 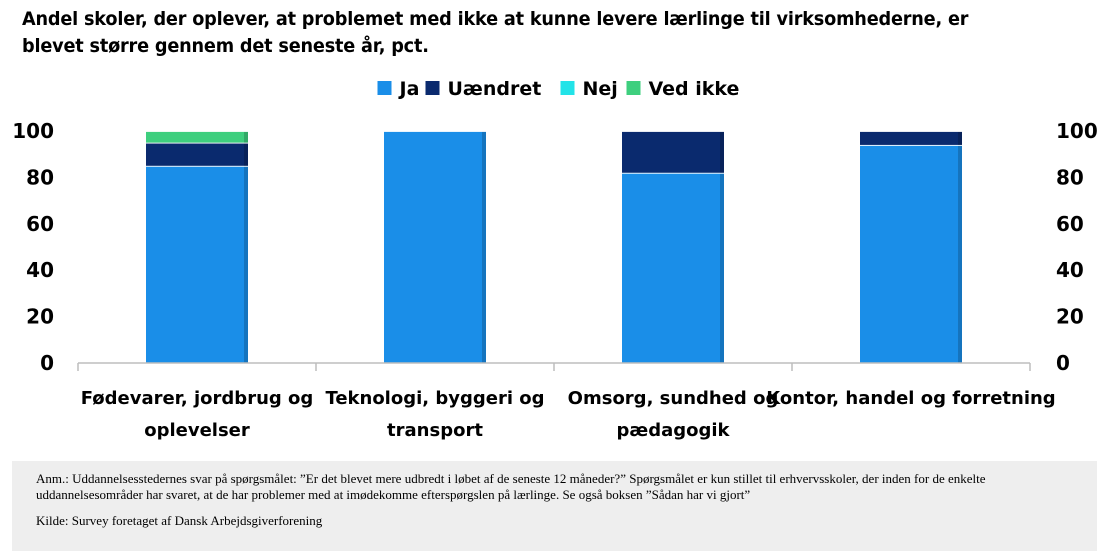 I want to click on x-tick-label-0-0: Fødevarer, jordbrug og, so click(x=197, y=398).